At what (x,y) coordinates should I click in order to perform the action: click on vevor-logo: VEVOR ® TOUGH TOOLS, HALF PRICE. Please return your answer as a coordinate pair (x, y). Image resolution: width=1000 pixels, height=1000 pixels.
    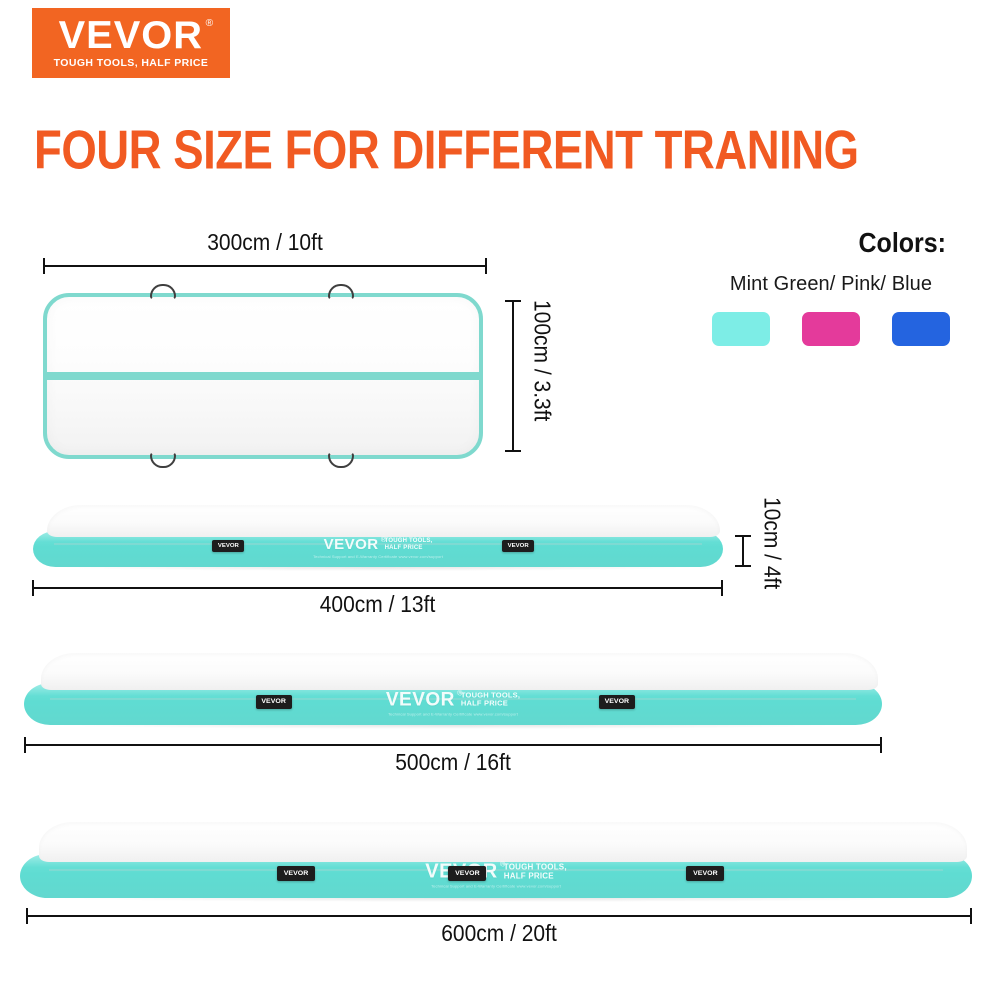
    Looking at the image, I should click on (131, 43).